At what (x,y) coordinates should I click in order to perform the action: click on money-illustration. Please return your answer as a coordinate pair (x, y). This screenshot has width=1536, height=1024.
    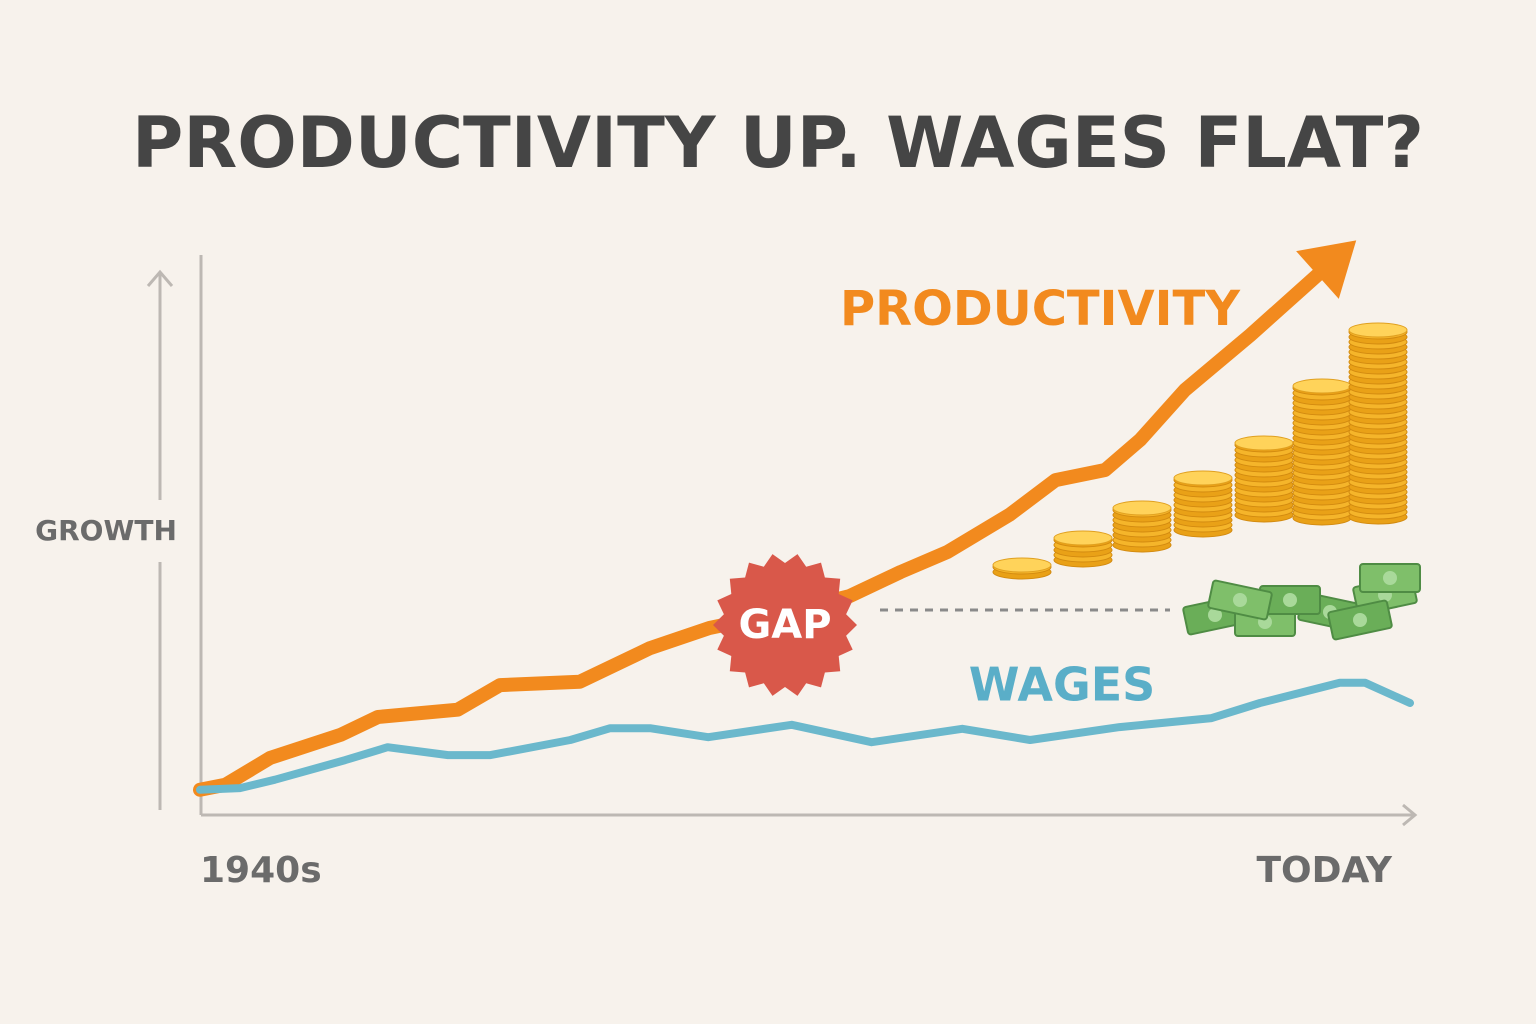
    Looking at the image, I should click on (1206, 481).